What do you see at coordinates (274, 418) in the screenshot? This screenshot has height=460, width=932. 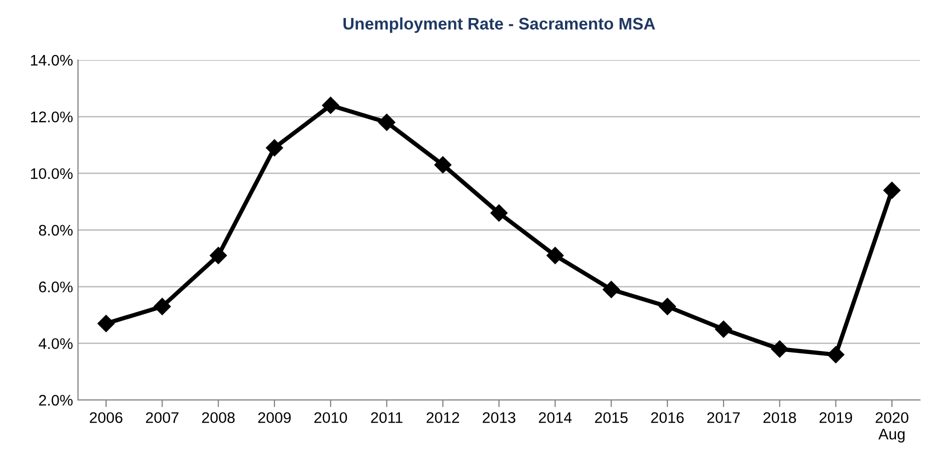 I see `x-tick-label: 2009` at bounding box center [274, 418].